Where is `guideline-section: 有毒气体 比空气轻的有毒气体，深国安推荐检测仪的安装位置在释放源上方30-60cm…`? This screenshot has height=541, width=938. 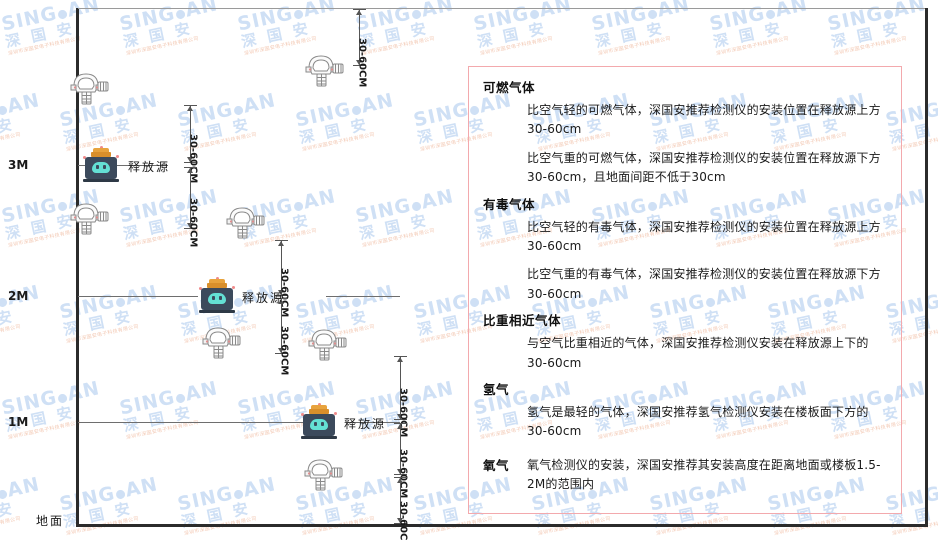 guideline-section: 有毒气体 比空气轻的有毒气体，深国安推荐检测仪的安装位置在释放源上方30-60cm… is located at coordinates (685, 251).